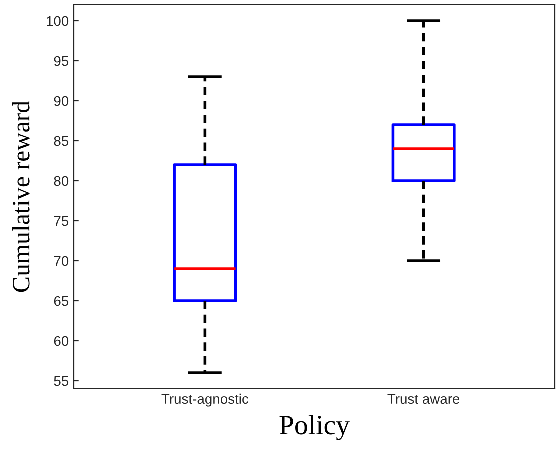  What do you see at coordinates (61, 341) in the screenshot?
I see `y-tick-label: 60` at bounding box center [61, 341].